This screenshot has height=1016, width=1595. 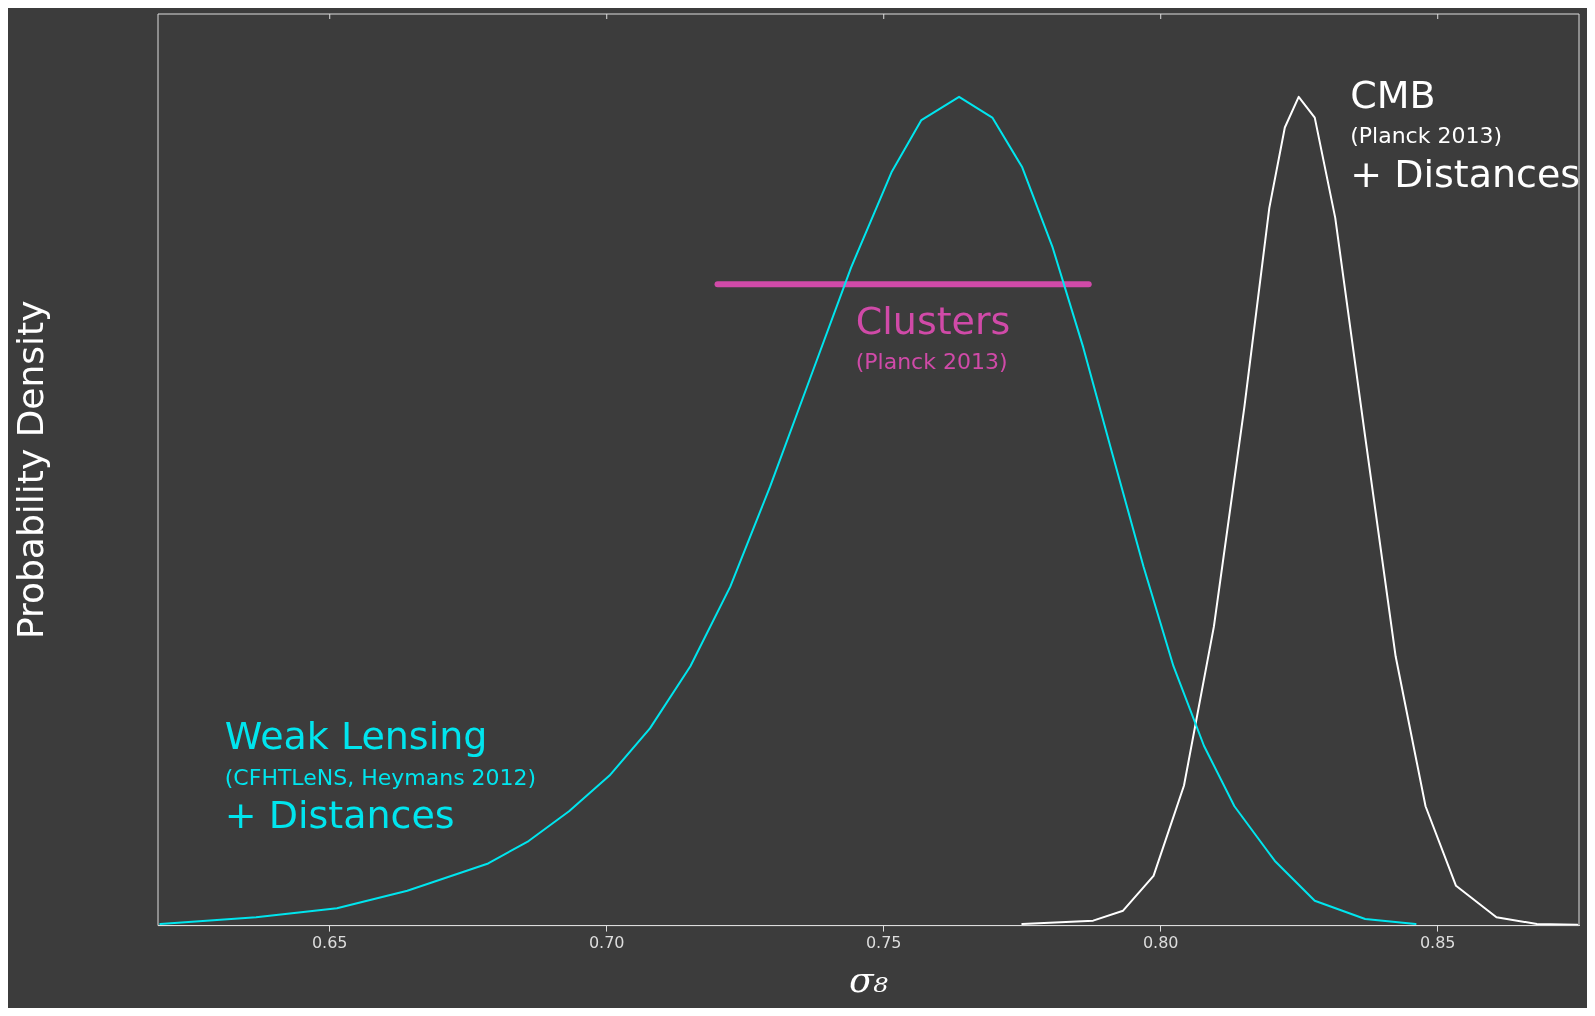 I want to click on x-tick-label: 0.85, so click(x=1437, y=943).